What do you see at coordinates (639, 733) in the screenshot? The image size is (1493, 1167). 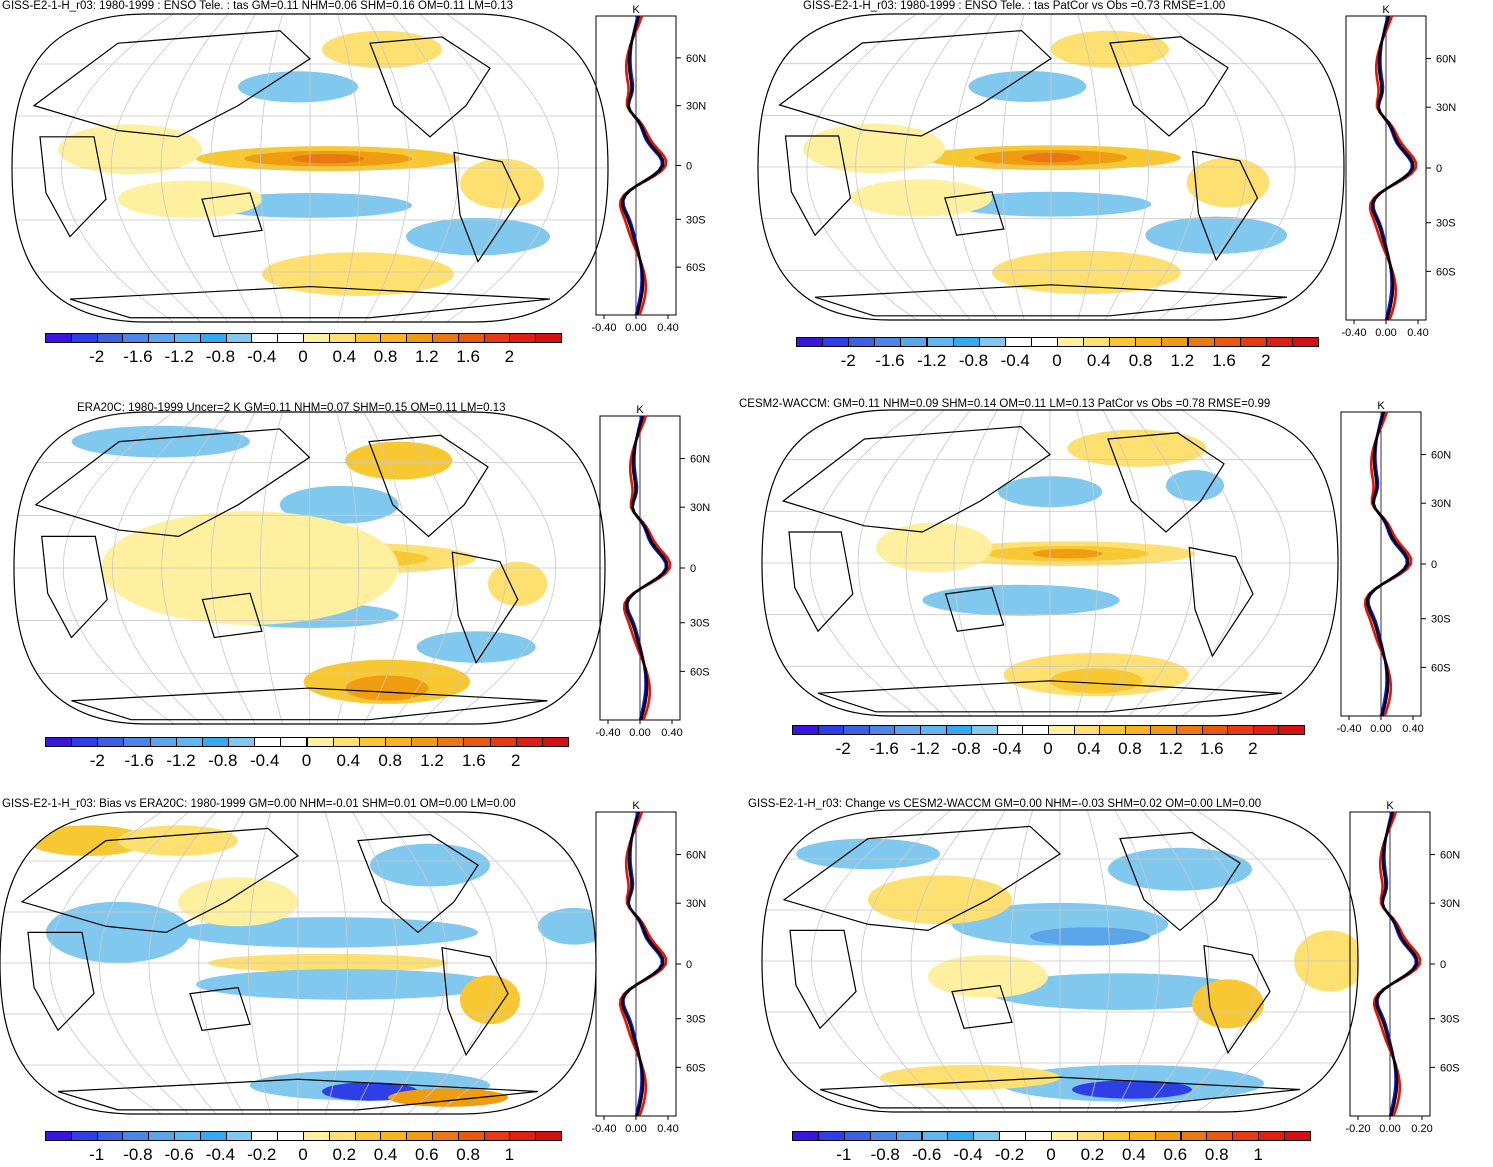 I see `x-tick-label: 0.00` at bounding box center [639, 733].